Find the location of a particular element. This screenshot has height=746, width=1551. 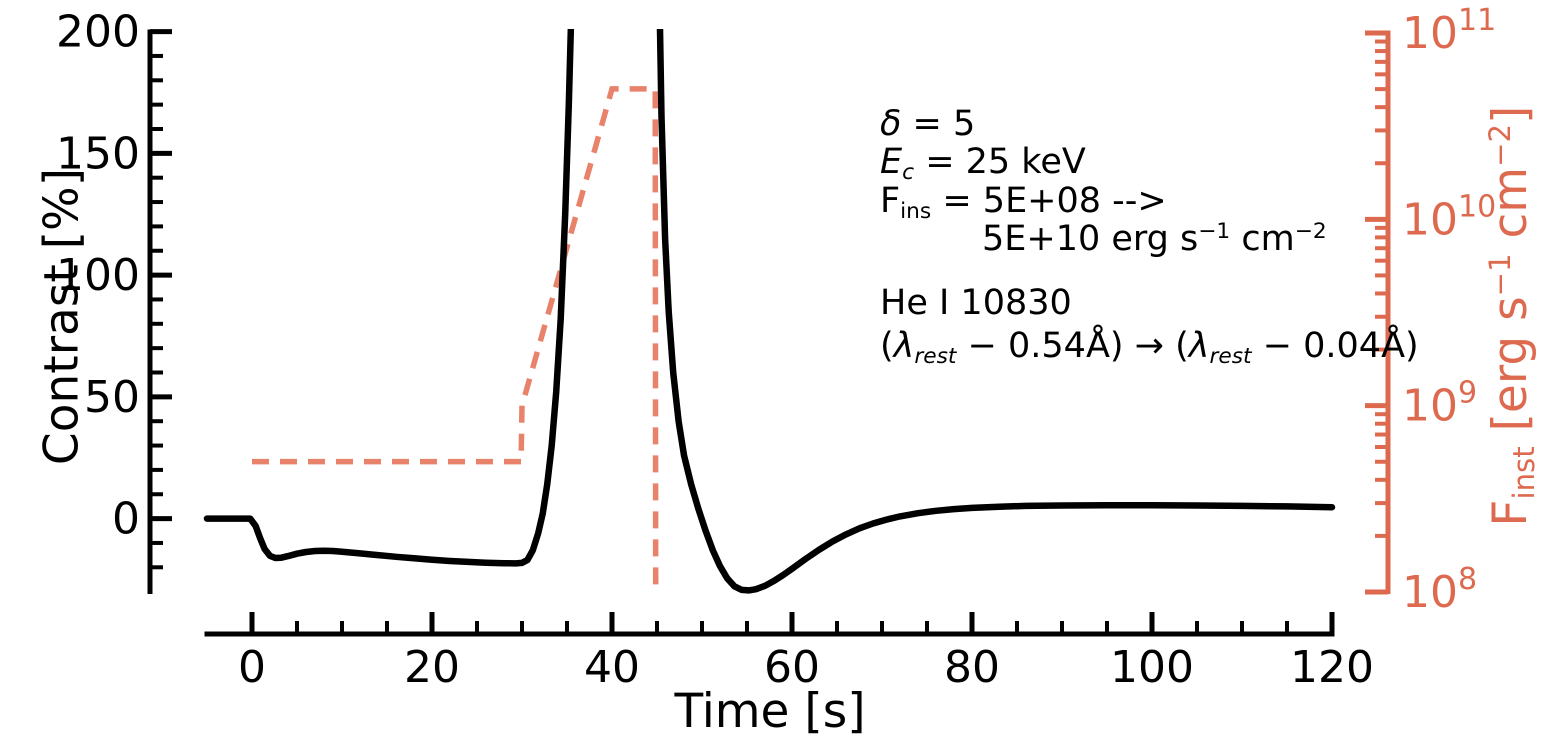

left-tick-label: 150 is located at coordinates (98, 153).